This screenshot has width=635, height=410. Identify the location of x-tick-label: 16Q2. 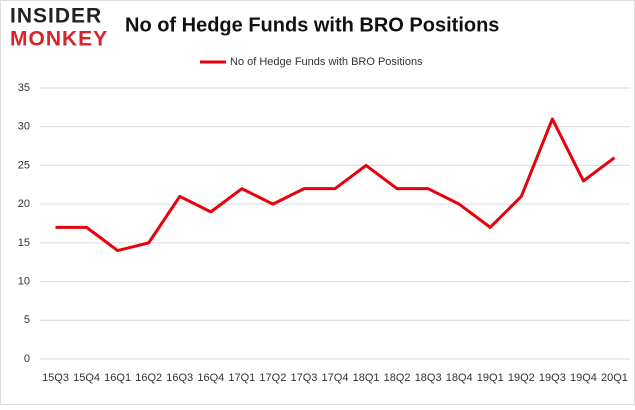
(148, 378).